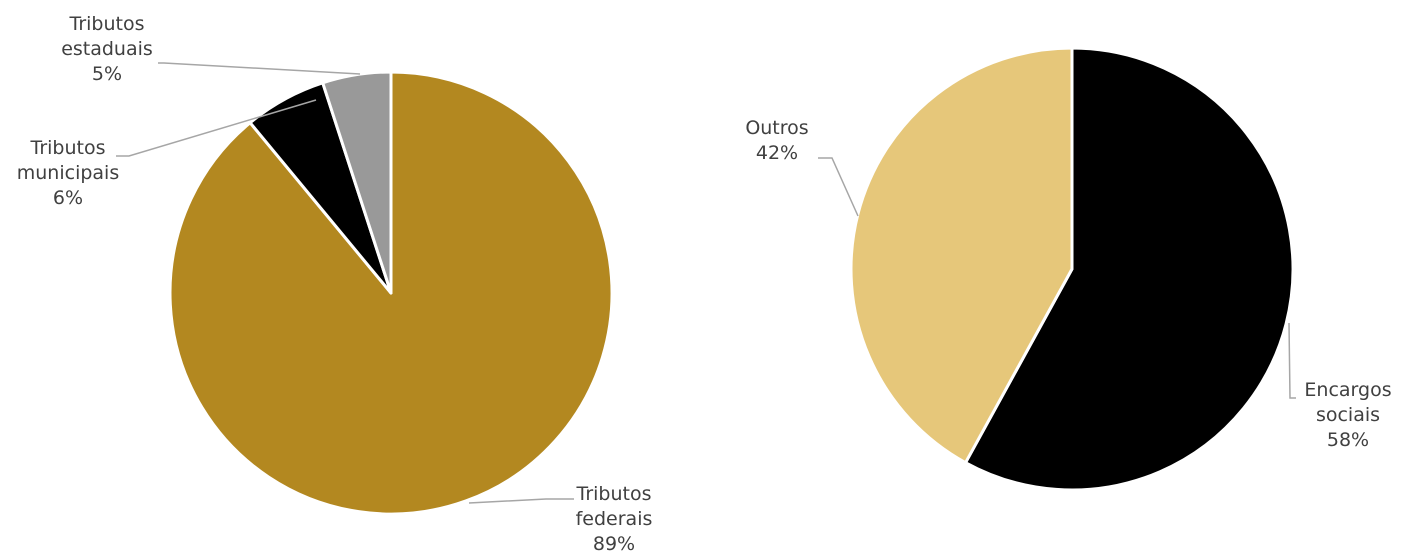  What do you see at coordinates (838, 187) in the screenshot?
I see `leader-line-outros` at bounding box center [838, 187].